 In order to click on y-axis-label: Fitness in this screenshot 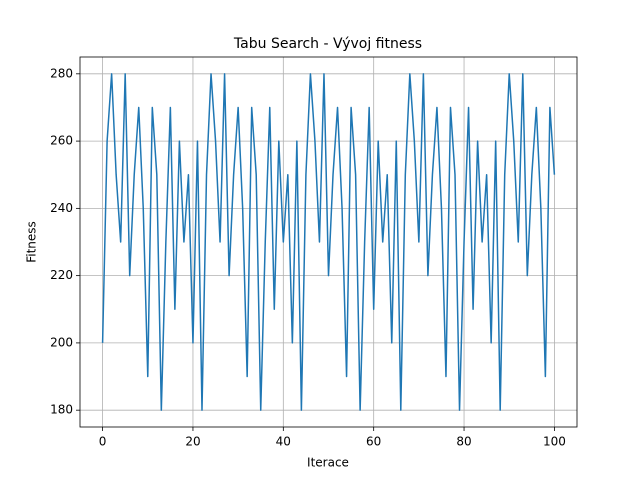, I will do `click(32, 242)`.